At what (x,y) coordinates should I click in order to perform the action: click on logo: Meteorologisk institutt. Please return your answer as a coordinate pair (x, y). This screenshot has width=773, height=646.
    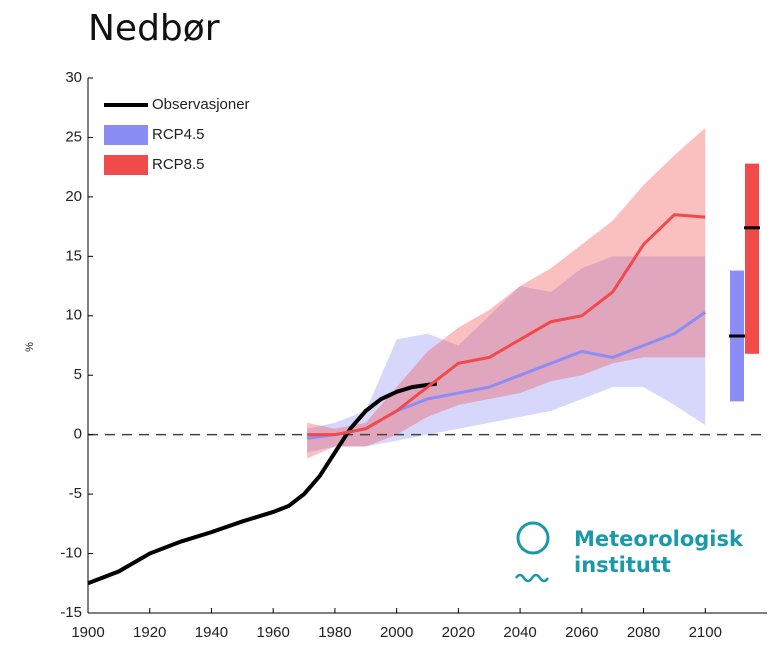
    Looking at the image, I should click on (629, 552).